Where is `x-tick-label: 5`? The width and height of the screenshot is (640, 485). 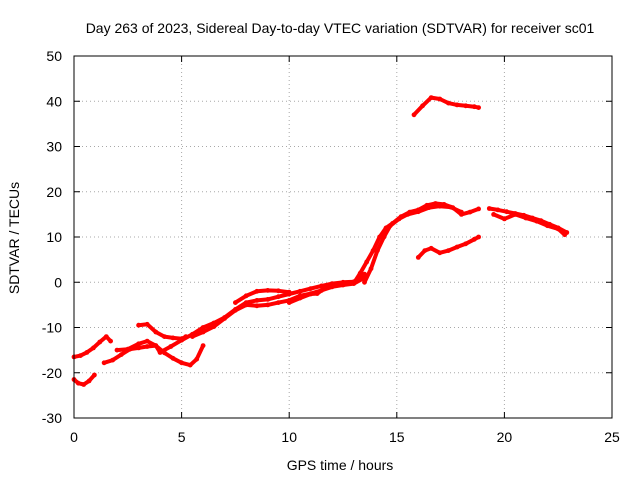
x-tick-label: 5 is located at coordinates (182, 437).